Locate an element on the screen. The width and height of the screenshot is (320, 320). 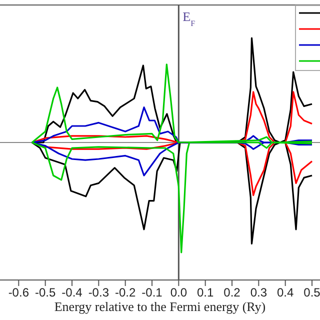
x-tick-label: 0.1 is located at coordinates (205, 293).